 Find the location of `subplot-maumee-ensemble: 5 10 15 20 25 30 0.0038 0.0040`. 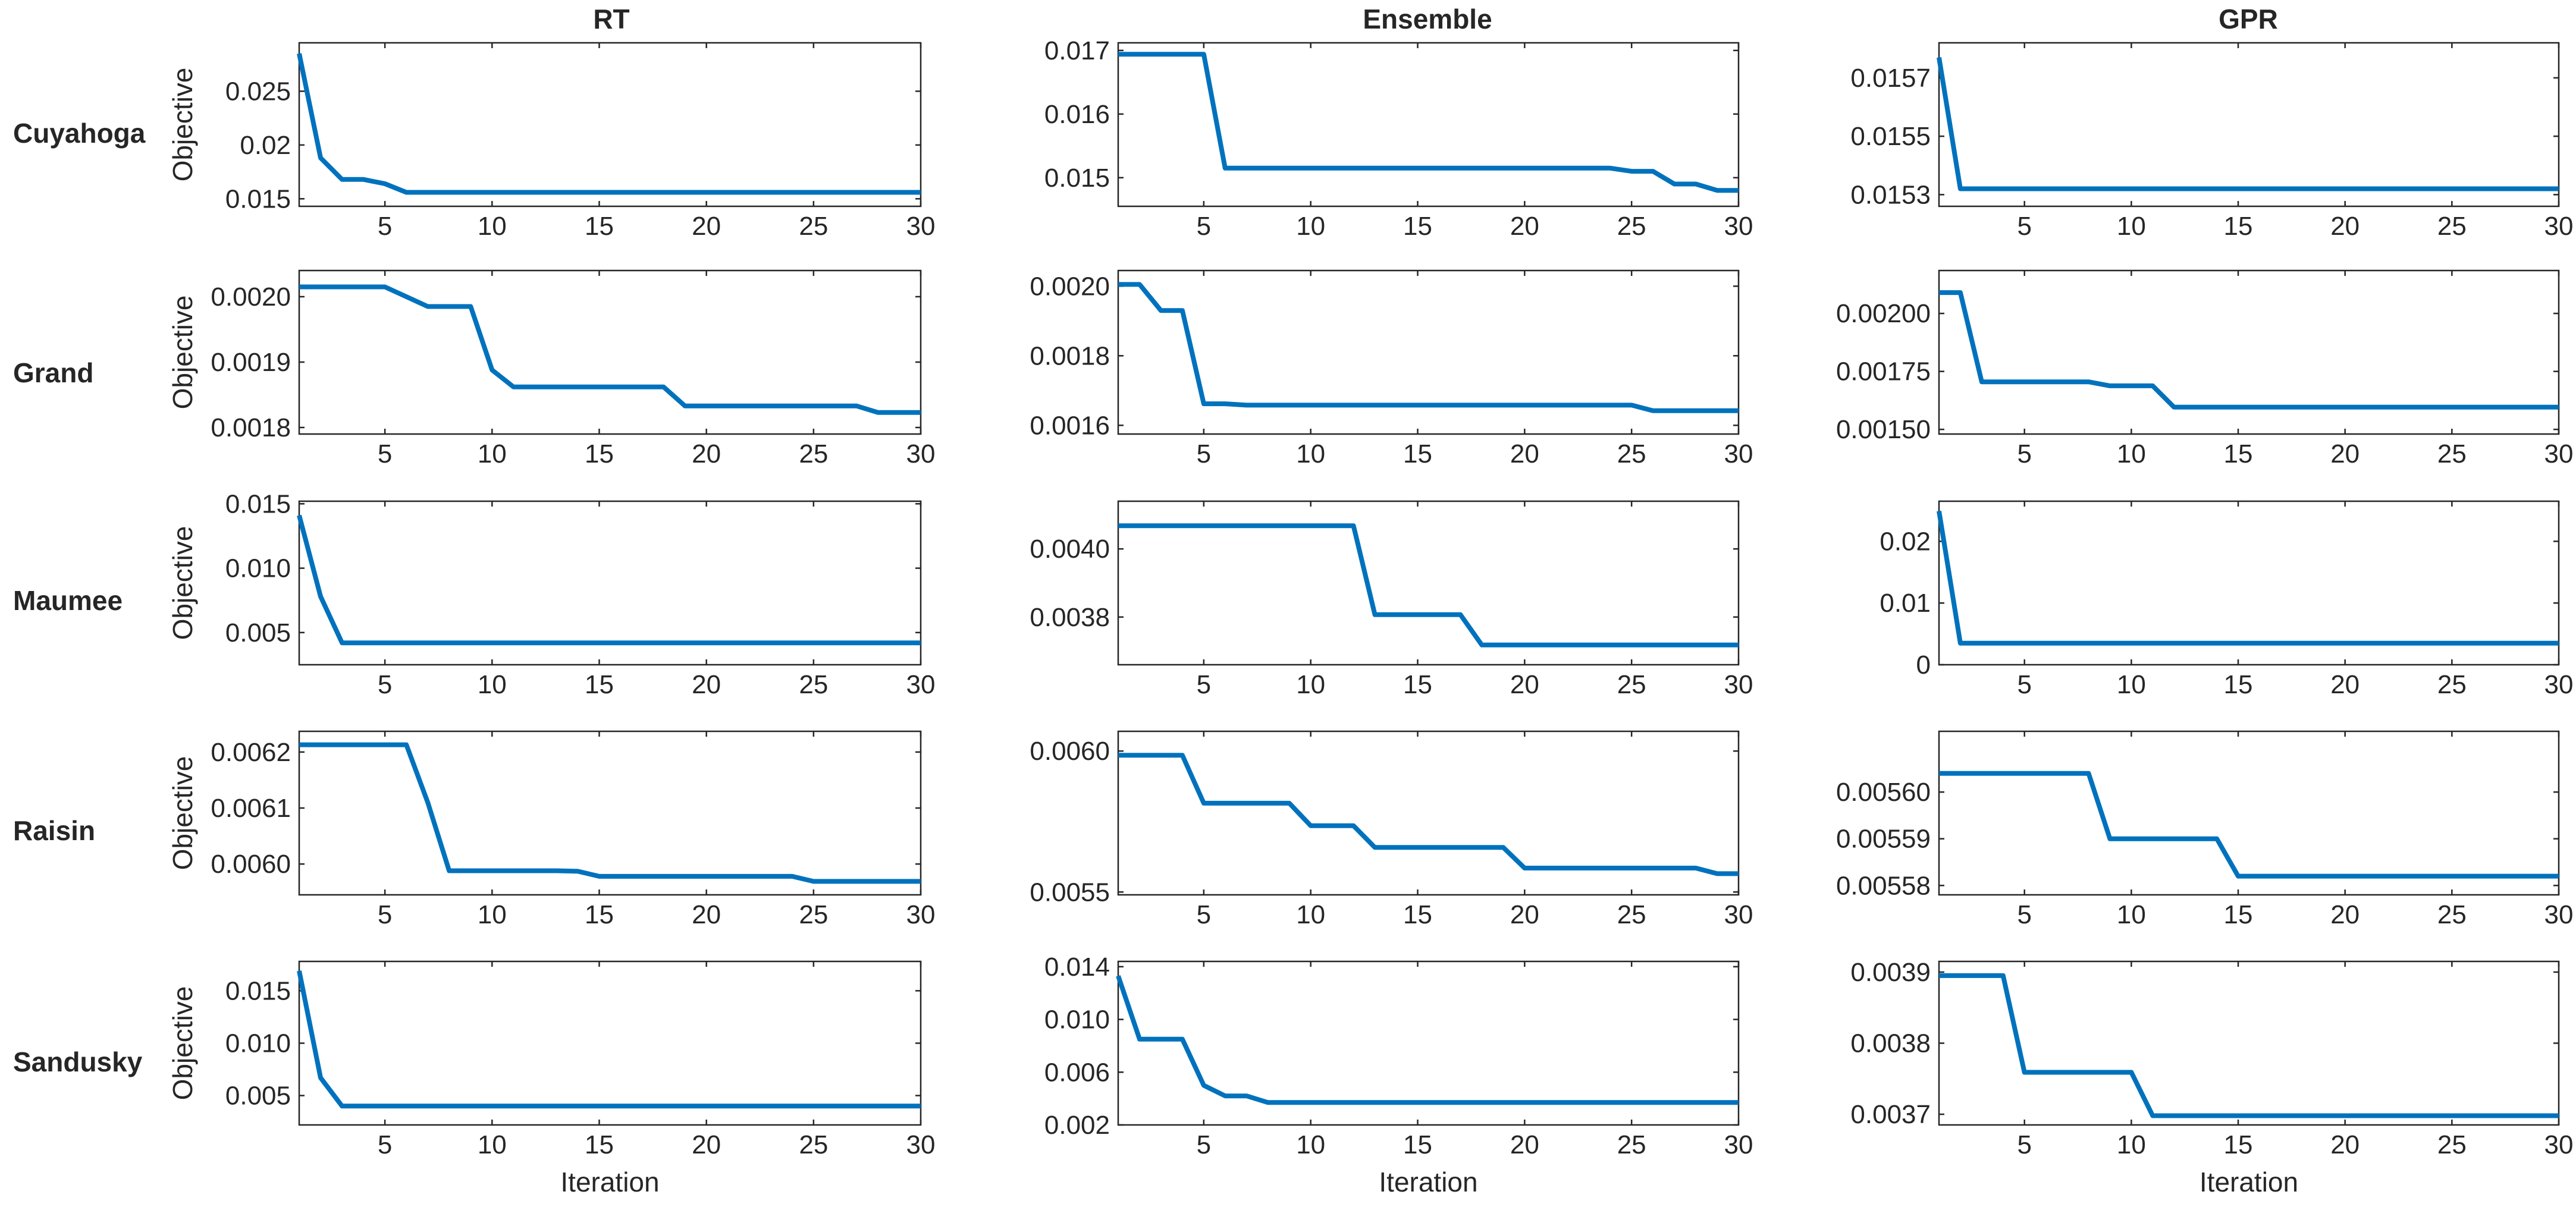

subplot-maumee-ensemble: 5 10 15 20 25 30 0.0038 0.0040 is located at coordinates (1391, 600).